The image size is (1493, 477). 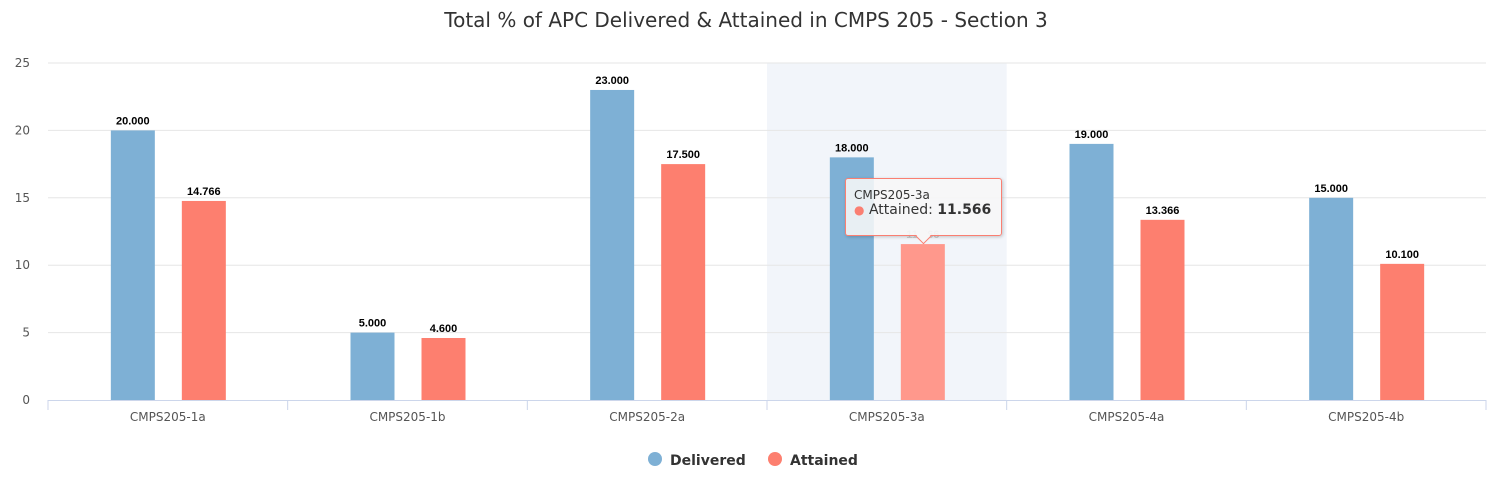 What do you see at coordinates (407, 417) in the screenshot?
I see `x-tick-label: CMPS205-1b` at bounding box center [407, 417].